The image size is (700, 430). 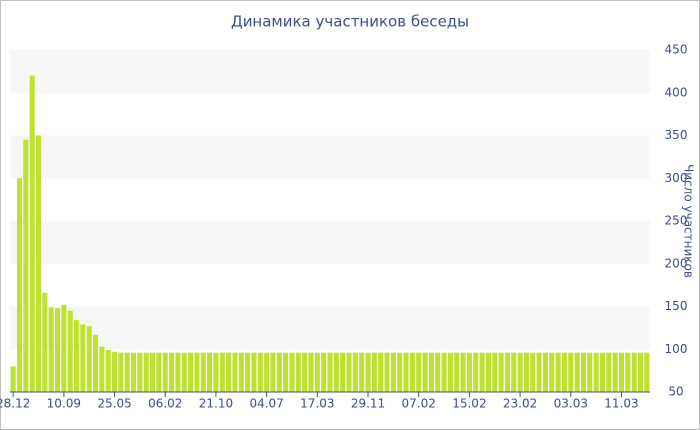 What do you see at coordinates (676, 263) in the screenshot?
I see `y-tick-label: 200` at bounding box center [676, 263].